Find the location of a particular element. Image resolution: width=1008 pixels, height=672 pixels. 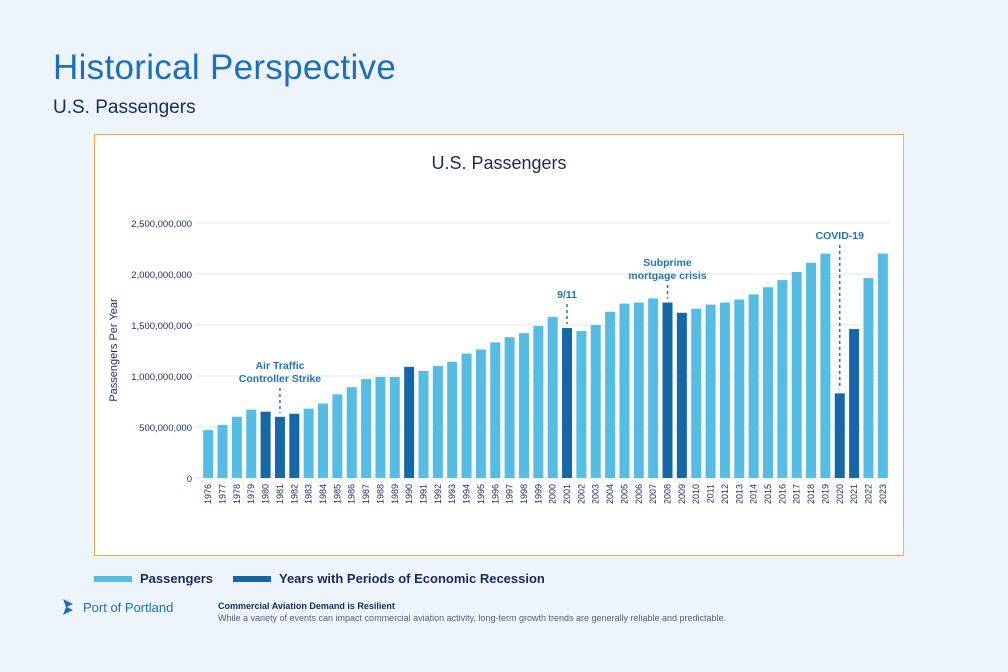

bar-1993 is located at coordinates (452, 419).